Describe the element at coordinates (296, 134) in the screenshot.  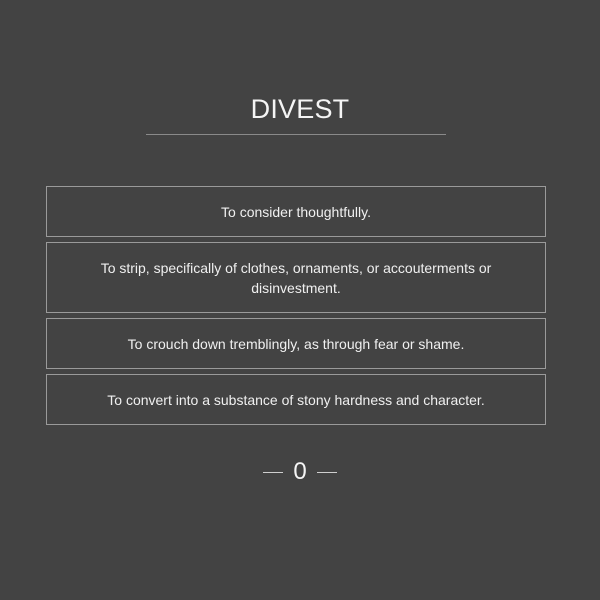
I see `title-divider` at that location.